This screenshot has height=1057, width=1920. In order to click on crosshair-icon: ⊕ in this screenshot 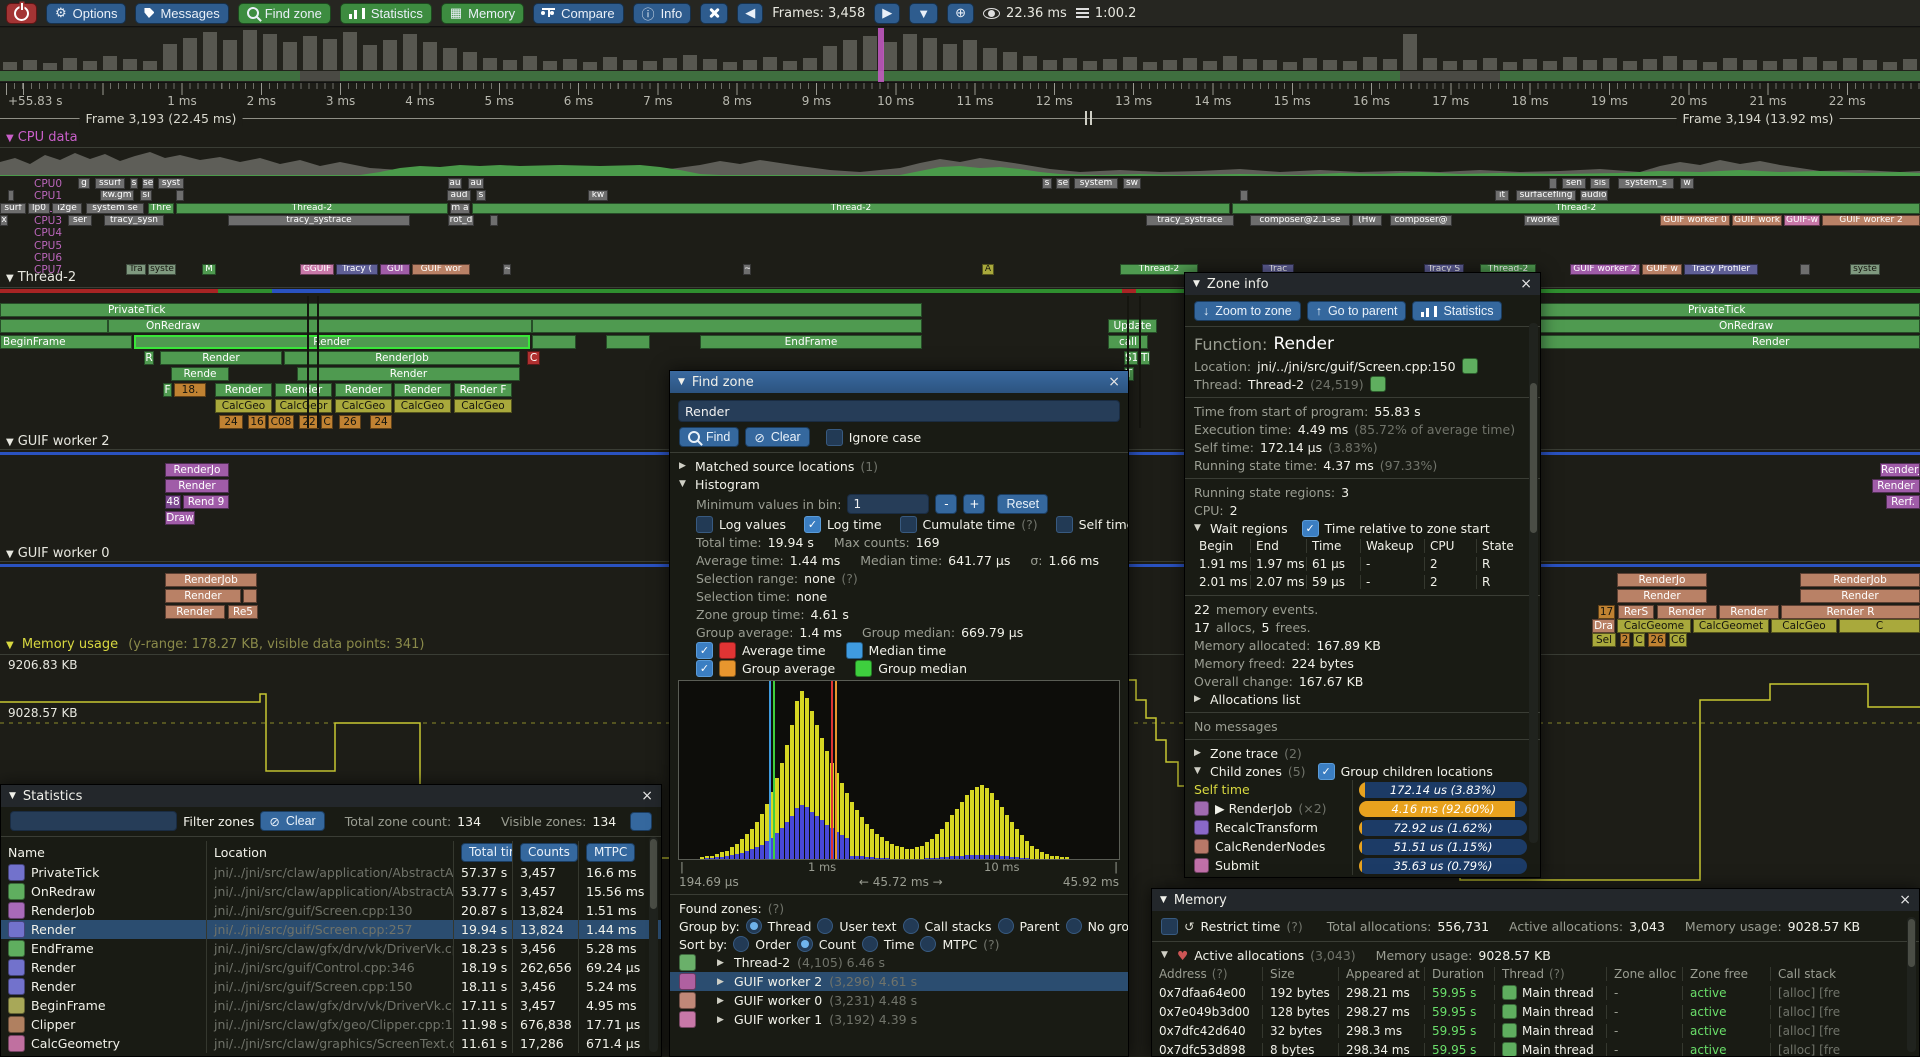, I will do `click(961, 13)`.